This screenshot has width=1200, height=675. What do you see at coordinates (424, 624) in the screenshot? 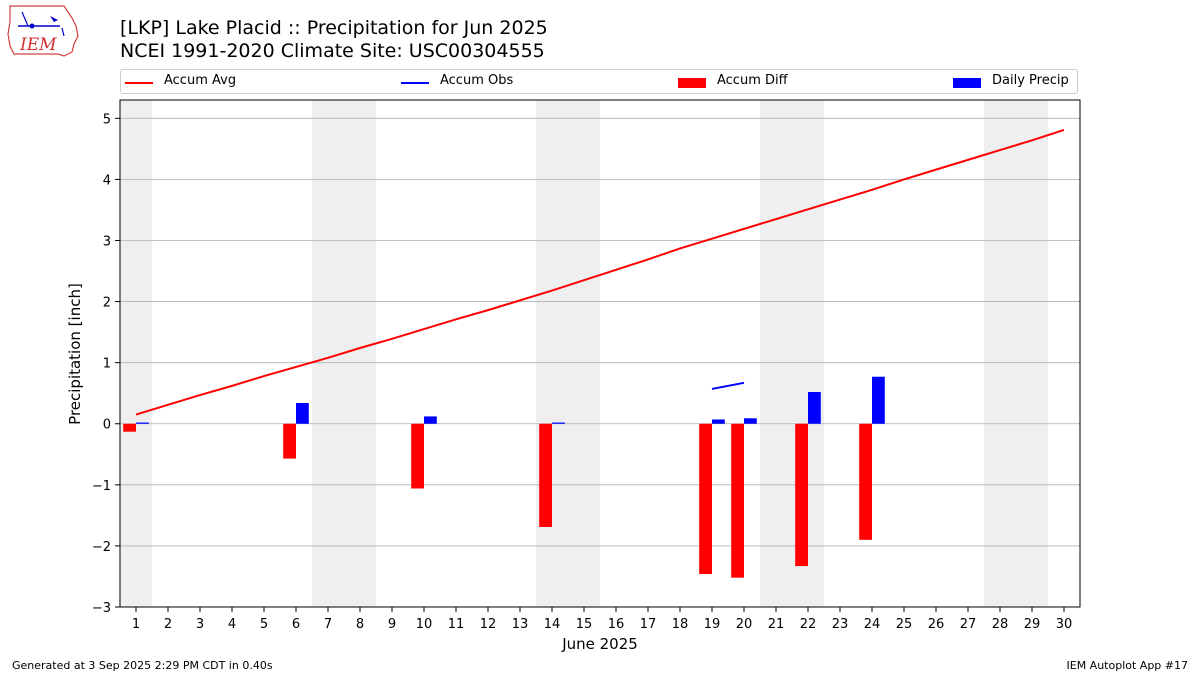
I see `x-tick-label: 10` at bounding box center [424, 624].